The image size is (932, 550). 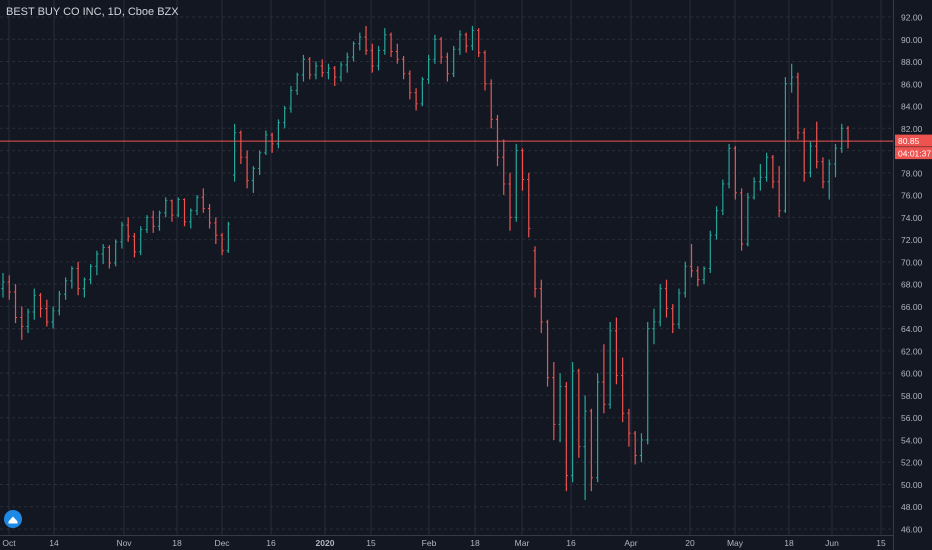 What do you see at coordinates (912, 173) in the screenshot?
I see `y-tick-label: 78.00` at bounding box center [912, 173].